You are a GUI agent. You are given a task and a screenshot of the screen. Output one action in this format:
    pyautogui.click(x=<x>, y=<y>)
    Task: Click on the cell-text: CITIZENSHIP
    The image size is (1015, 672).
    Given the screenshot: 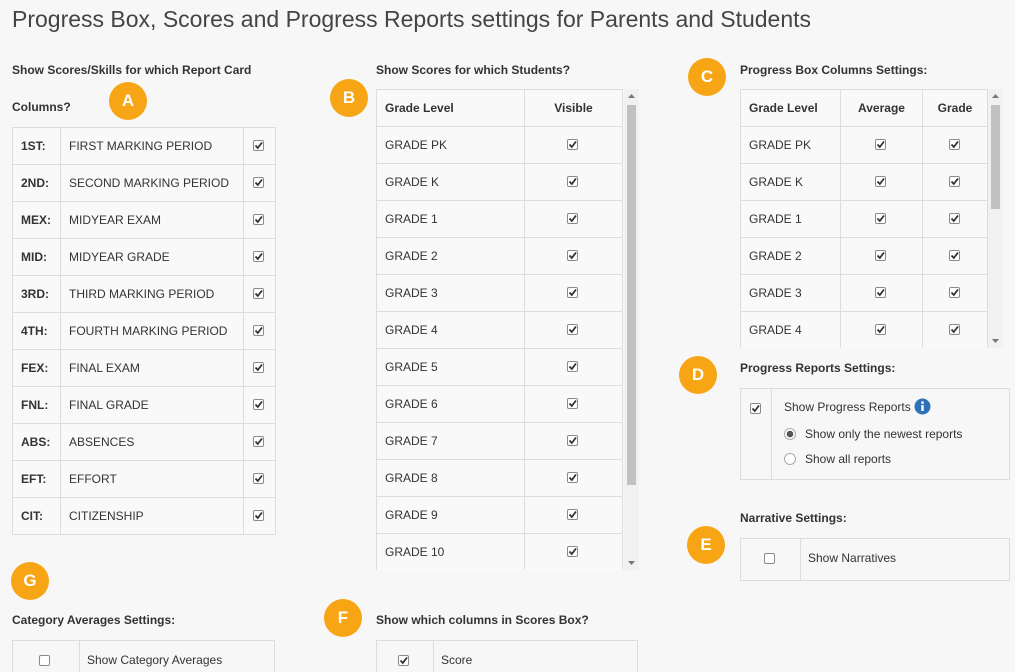 What is the action you would take?
    pyautogui.click(x=152, y=516)
    